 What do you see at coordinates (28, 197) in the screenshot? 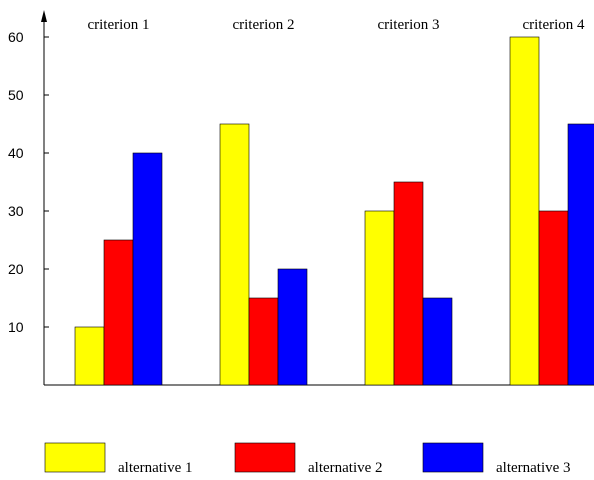
I see `y-axis: 10 20 30 40 50 60` at bounding box center [28, 197].